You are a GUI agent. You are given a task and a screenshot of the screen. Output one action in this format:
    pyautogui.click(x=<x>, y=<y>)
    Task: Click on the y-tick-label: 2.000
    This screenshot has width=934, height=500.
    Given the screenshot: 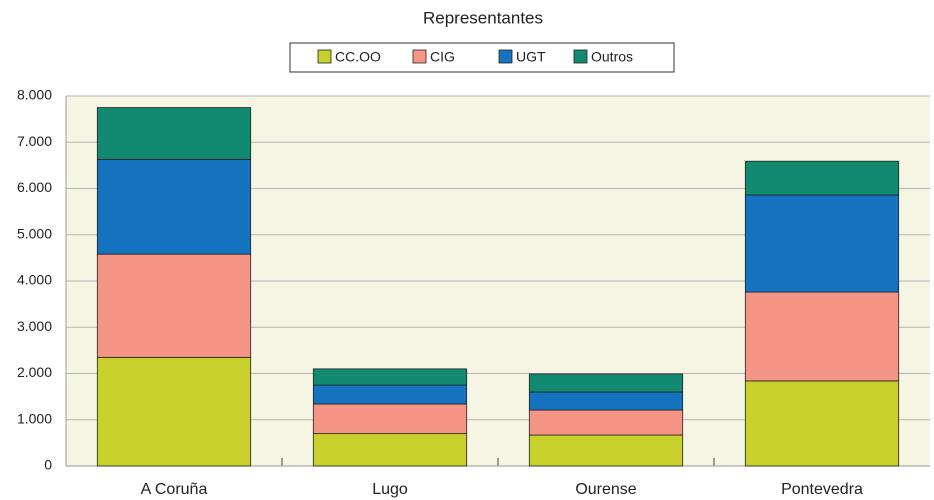 What is the action you would take?
    pyautogui.click(x=34, y=372)
    